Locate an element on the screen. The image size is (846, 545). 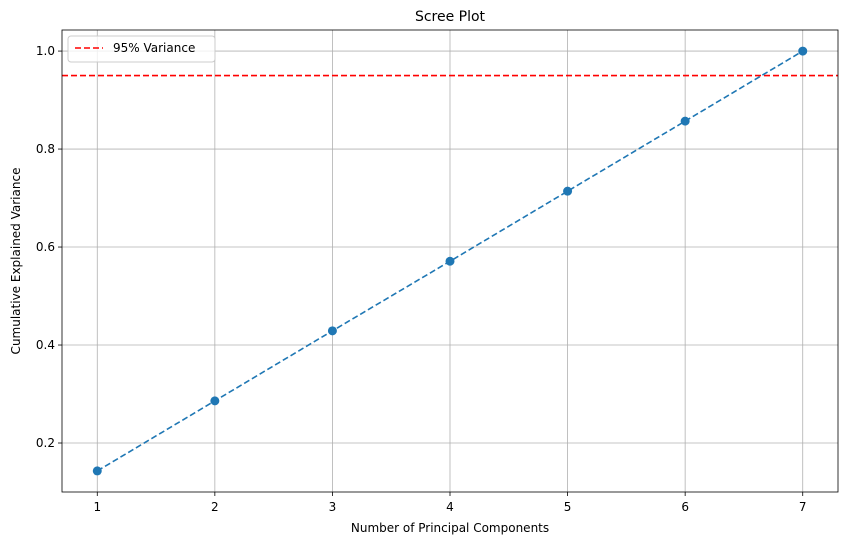
x-axis-label: Number of Principal Components is located at coordinates (450, 528).